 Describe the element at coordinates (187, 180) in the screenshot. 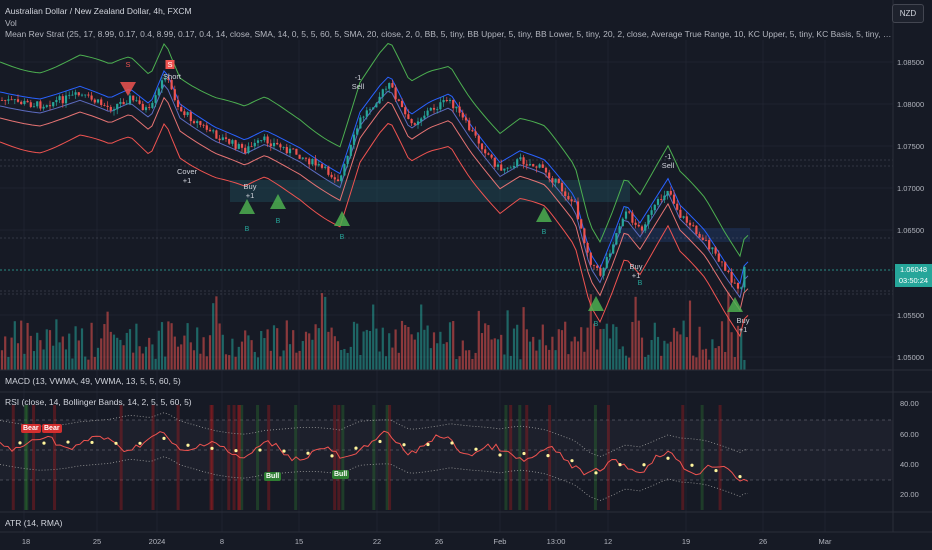

I see `signal-text: +1` at that location.